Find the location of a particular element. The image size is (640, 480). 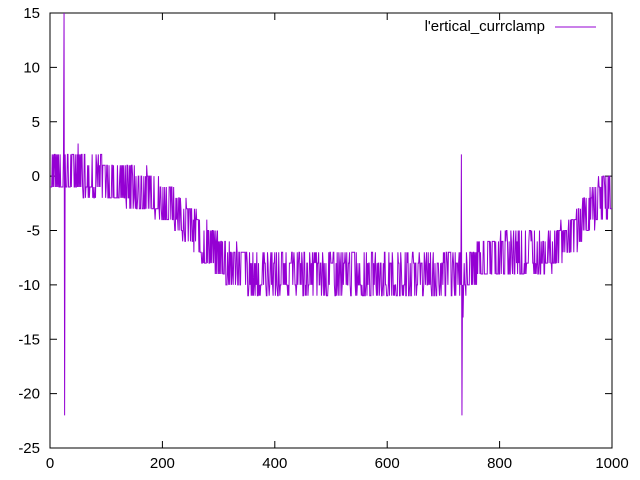

x-tick-label: 800 is located at coordinates (499, 463).